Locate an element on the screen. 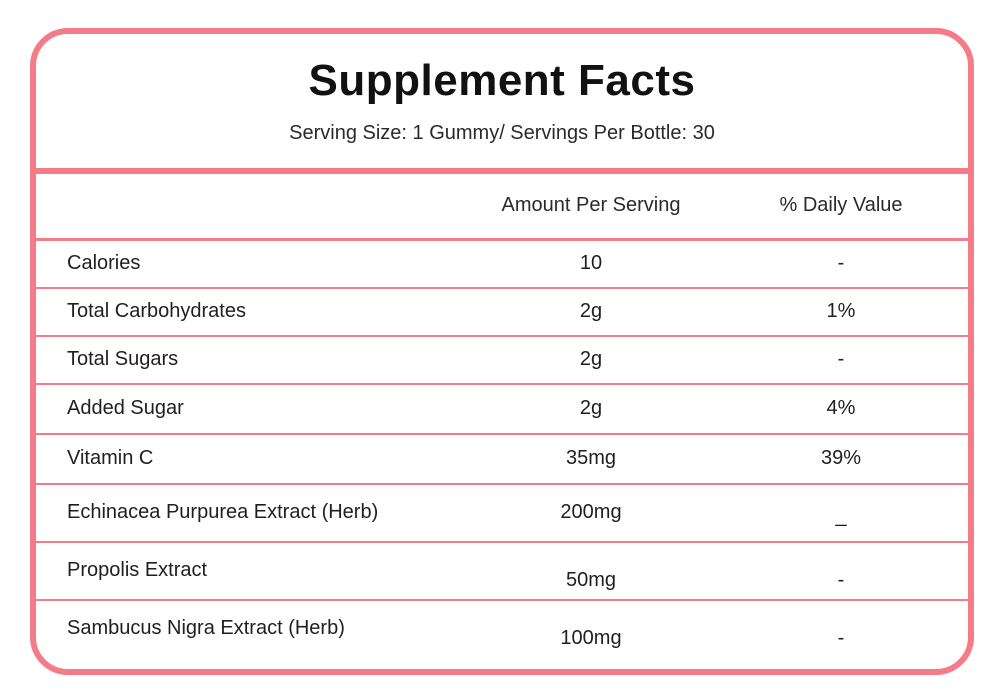 The width and height of the screenshot is (1000, 691). nutrient-name: Calories is located at coordinates (104, 263).